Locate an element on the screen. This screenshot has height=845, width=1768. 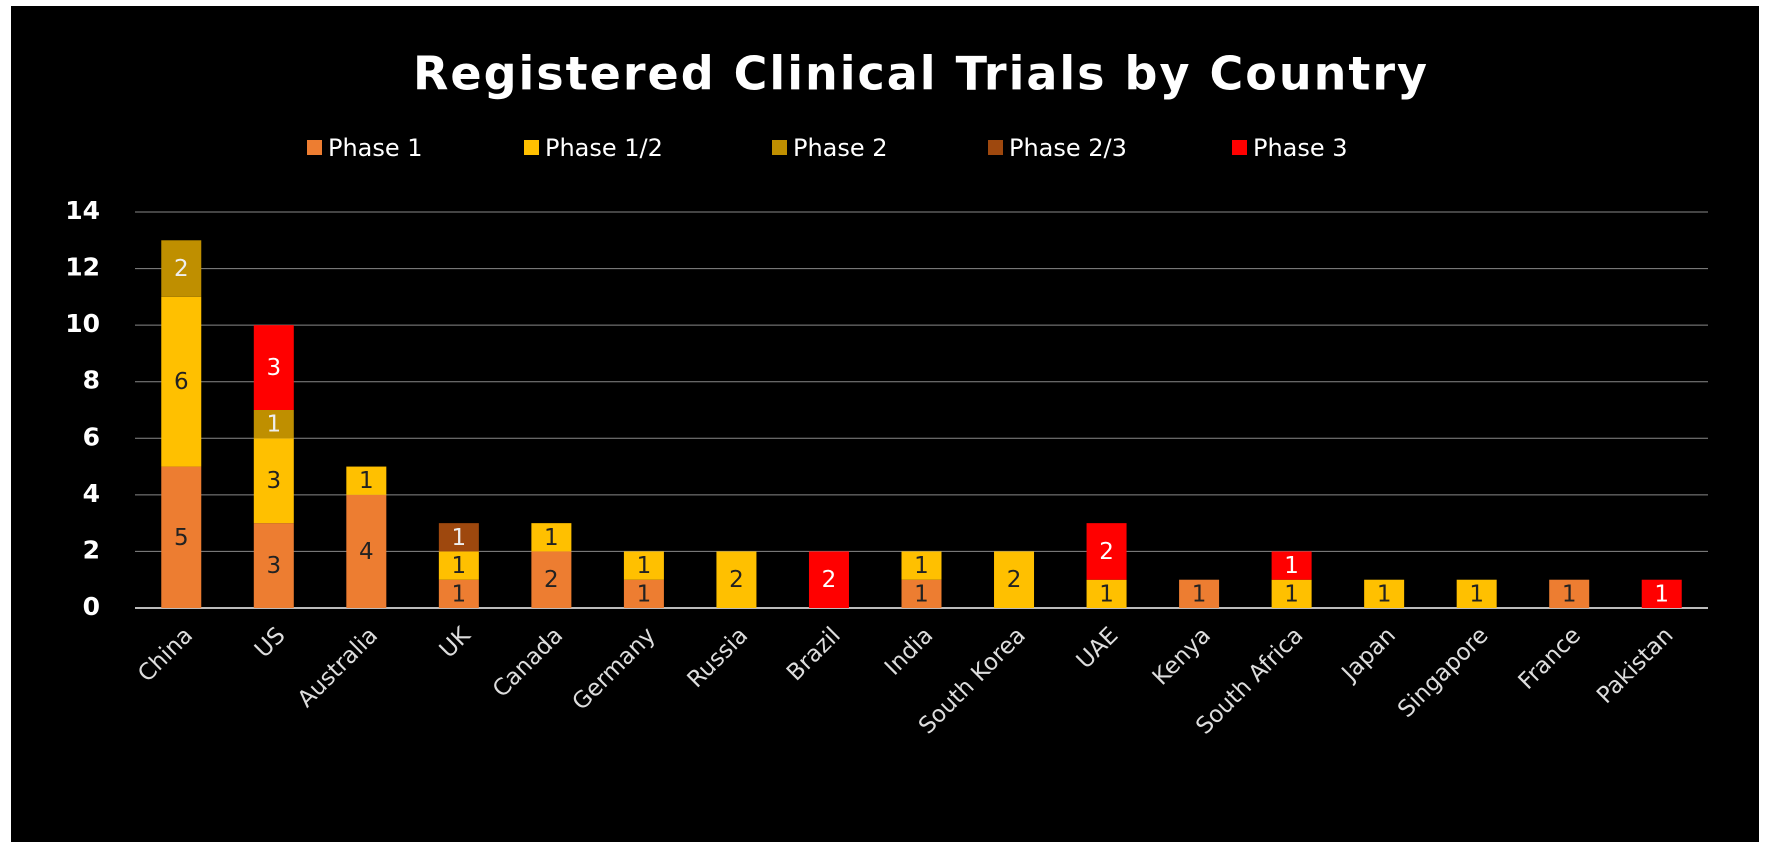
y-tick-label: 2 is located at coordinates (91, 549).